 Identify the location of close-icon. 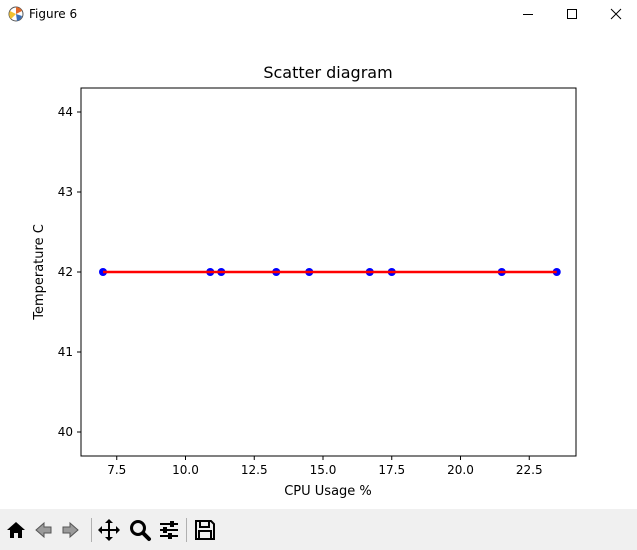
(616, 14).